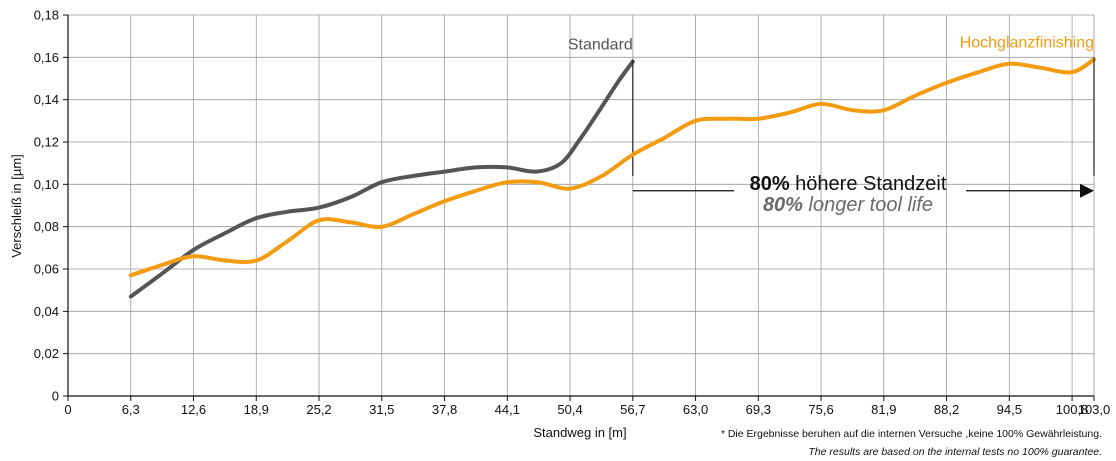  What do you see at coordinates (318, 409) in the screenshot?
I see `x-tick-label: 25,2` at bounding box center [318, 409].